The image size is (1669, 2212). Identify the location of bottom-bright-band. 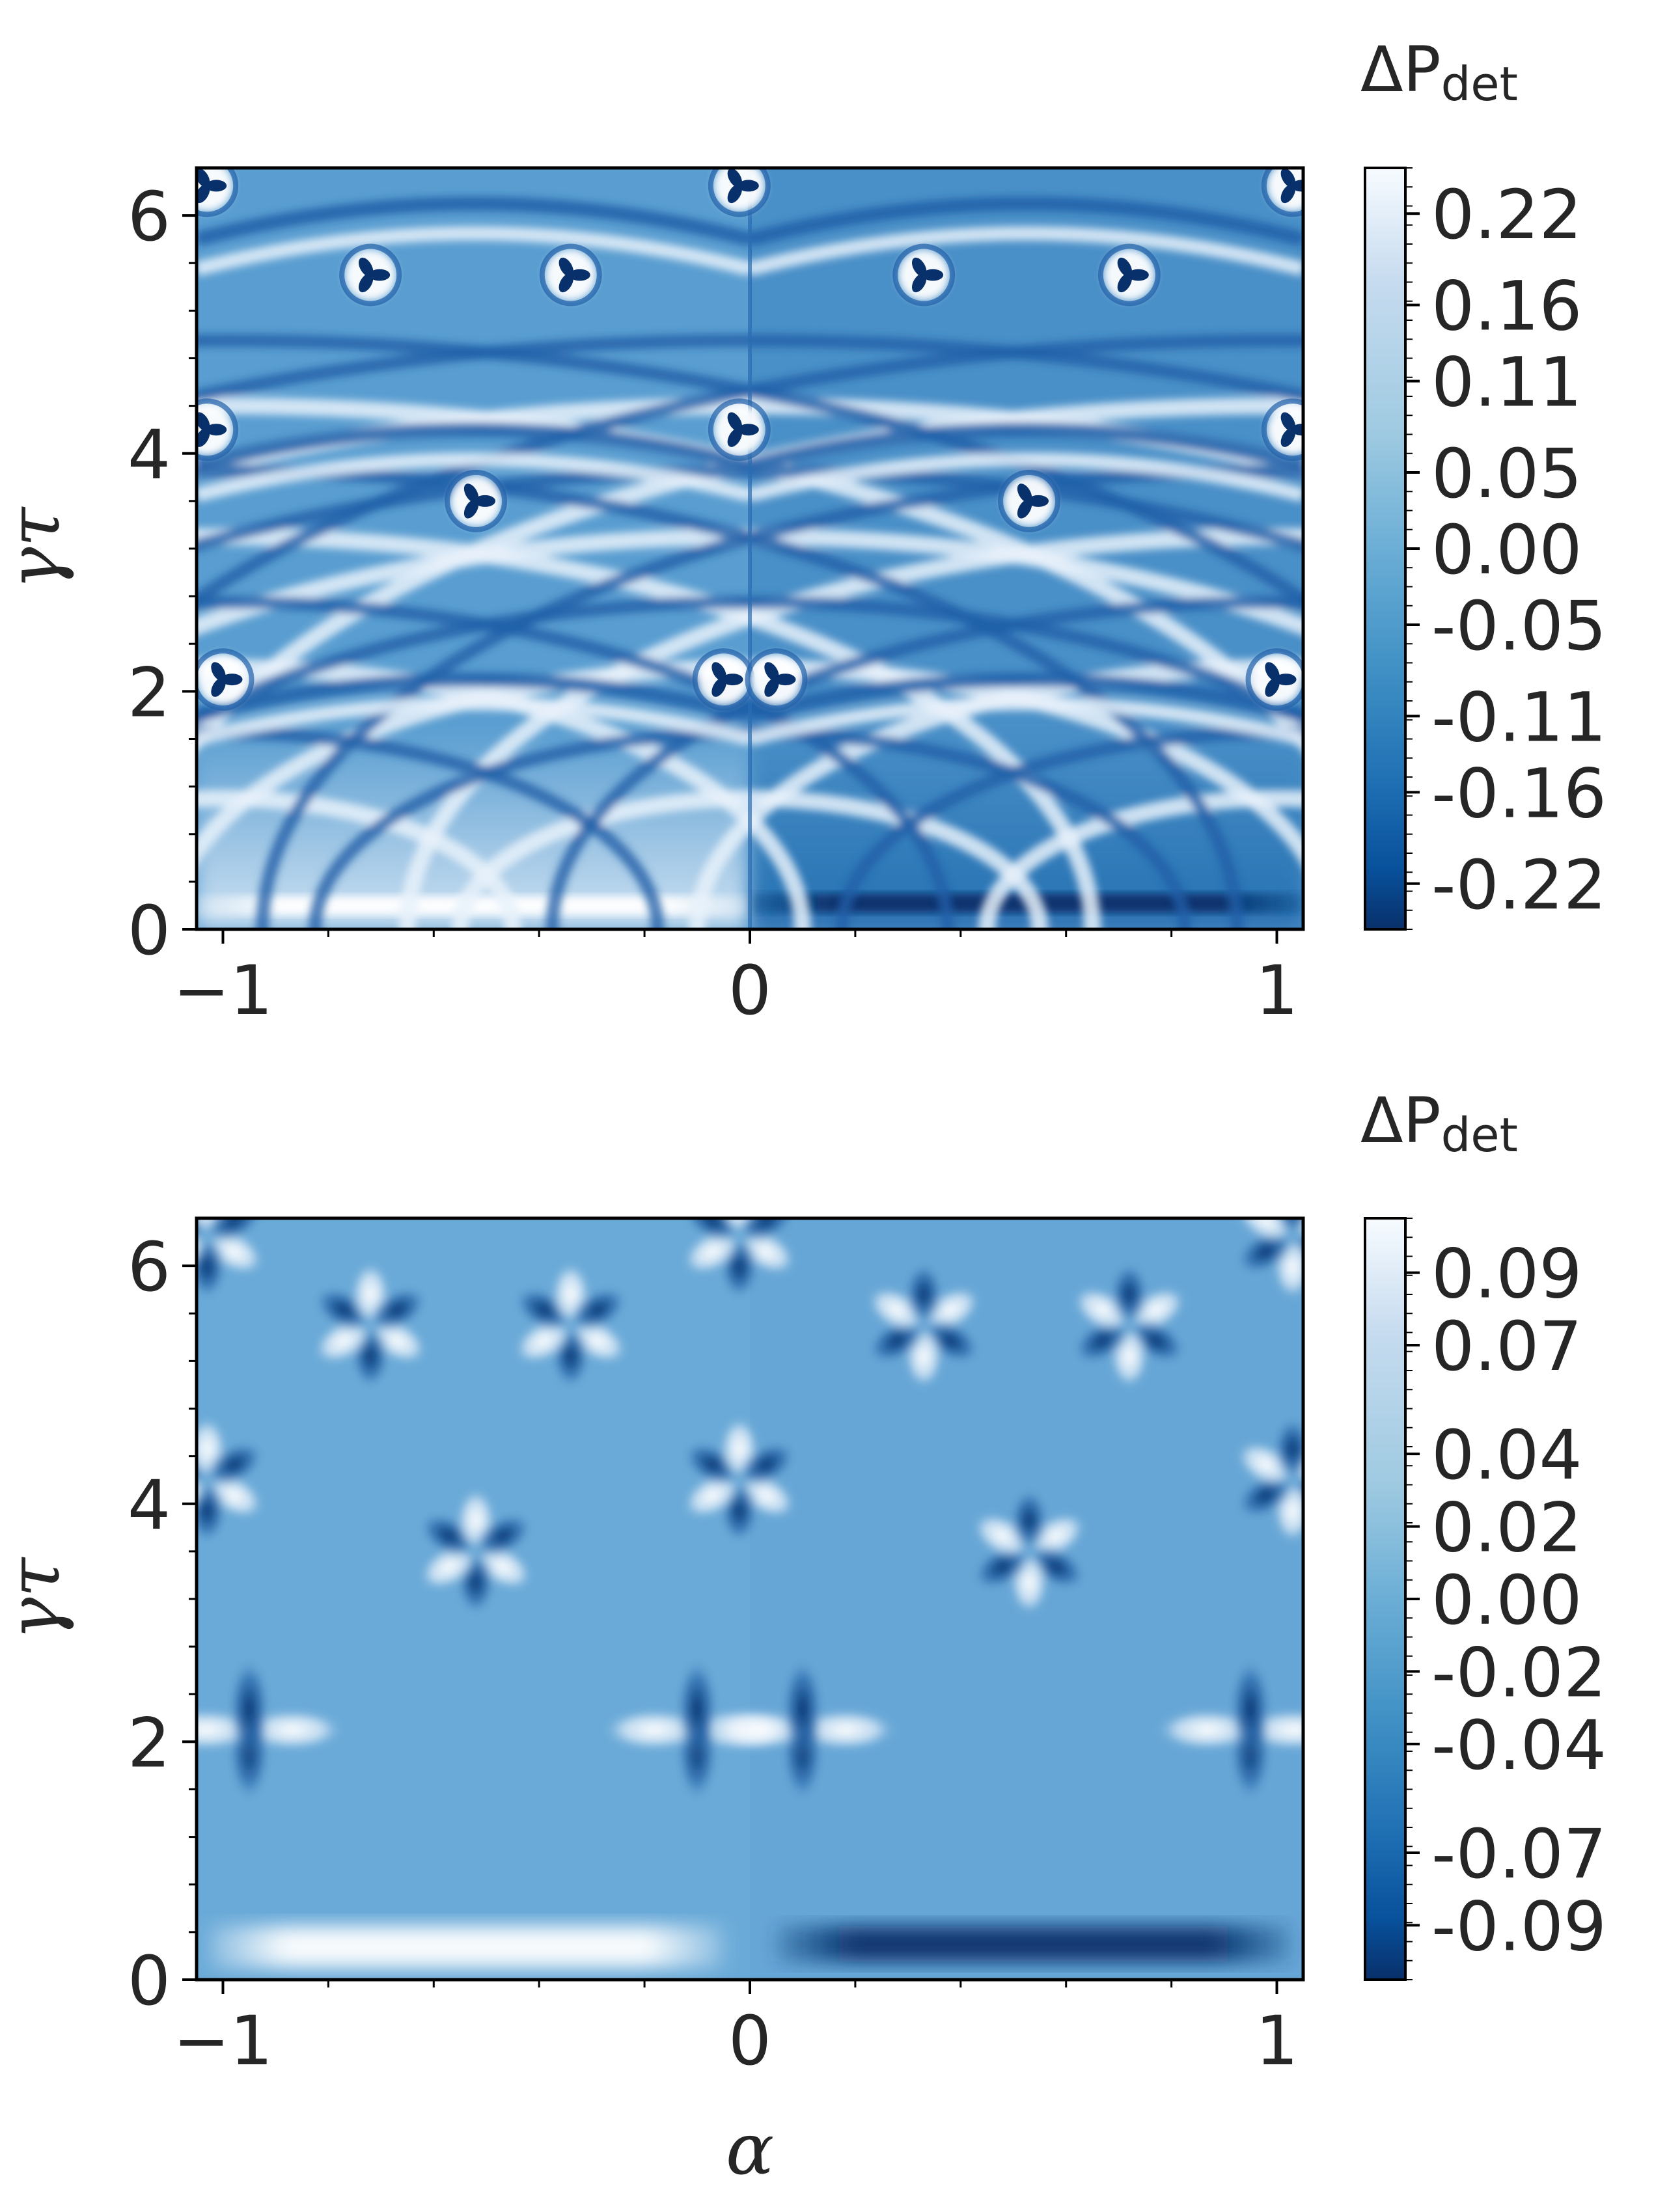
(467, 1947).